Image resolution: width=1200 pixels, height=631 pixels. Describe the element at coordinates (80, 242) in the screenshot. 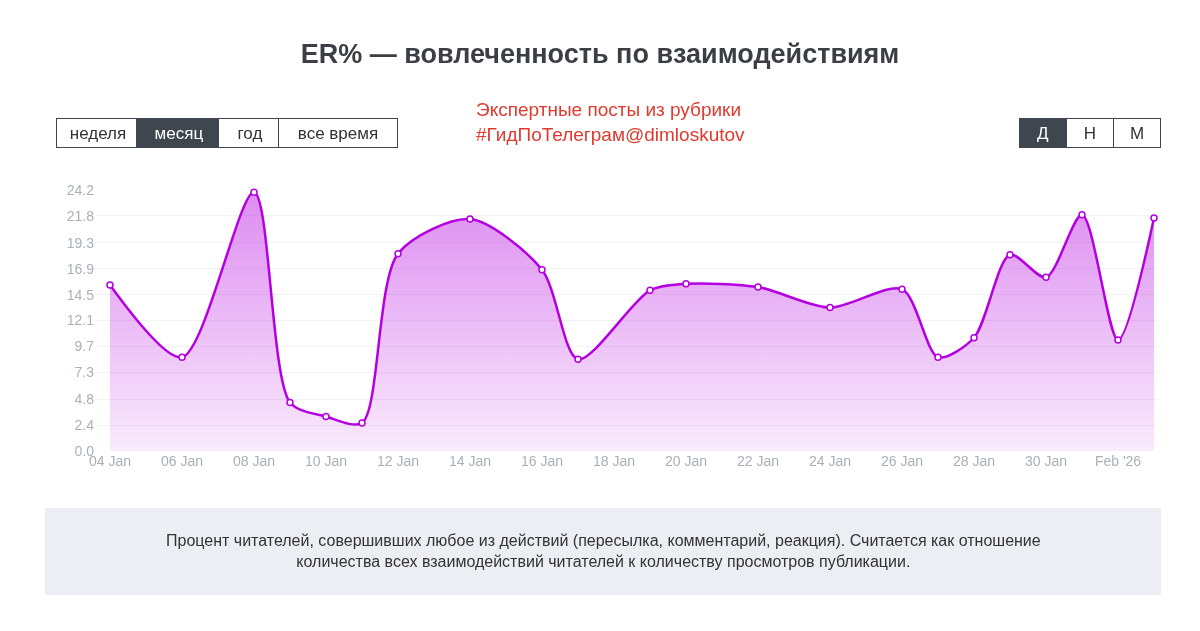

I see `y-tick-label: 19.3` at that location.